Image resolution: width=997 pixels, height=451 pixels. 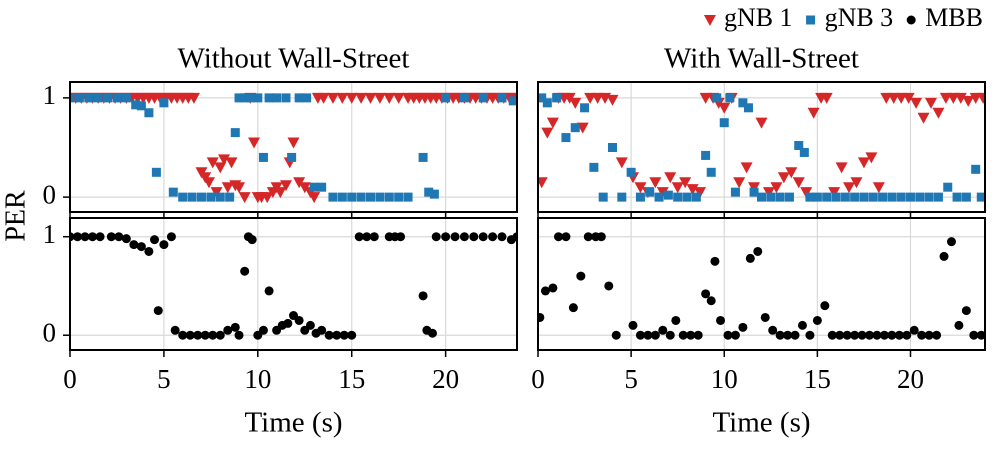 I want to click on x-tick-label: 10, so click(x=257, y=379).